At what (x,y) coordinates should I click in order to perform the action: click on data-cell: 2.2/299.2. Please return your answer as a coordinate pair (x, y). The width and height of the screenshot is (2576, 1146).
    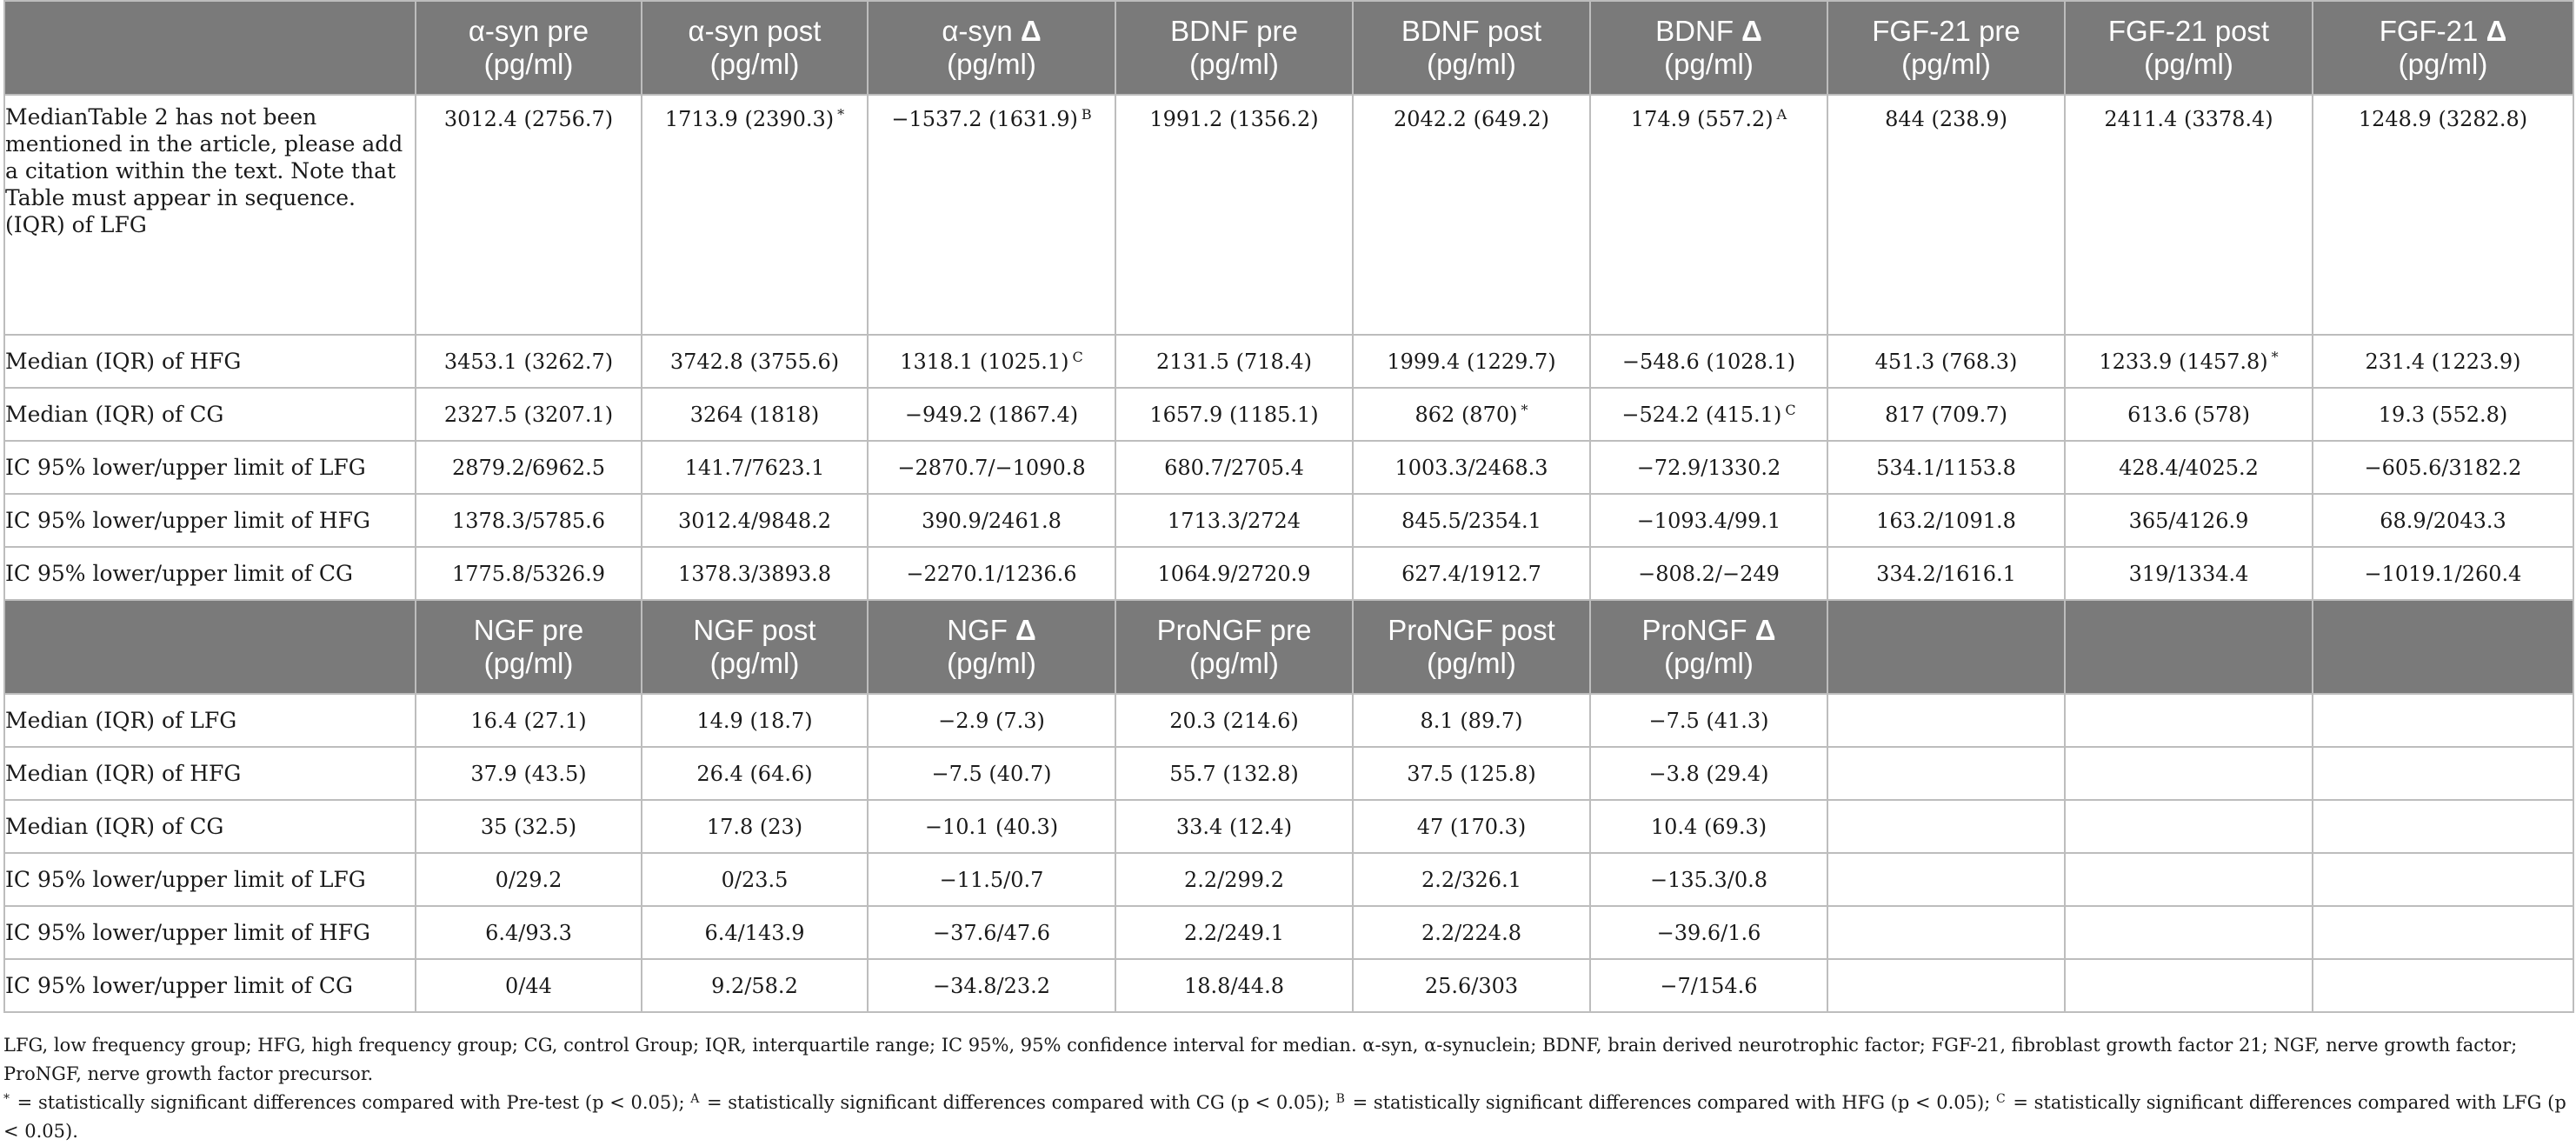
    Looking at the image, I should click on (1234, 879).